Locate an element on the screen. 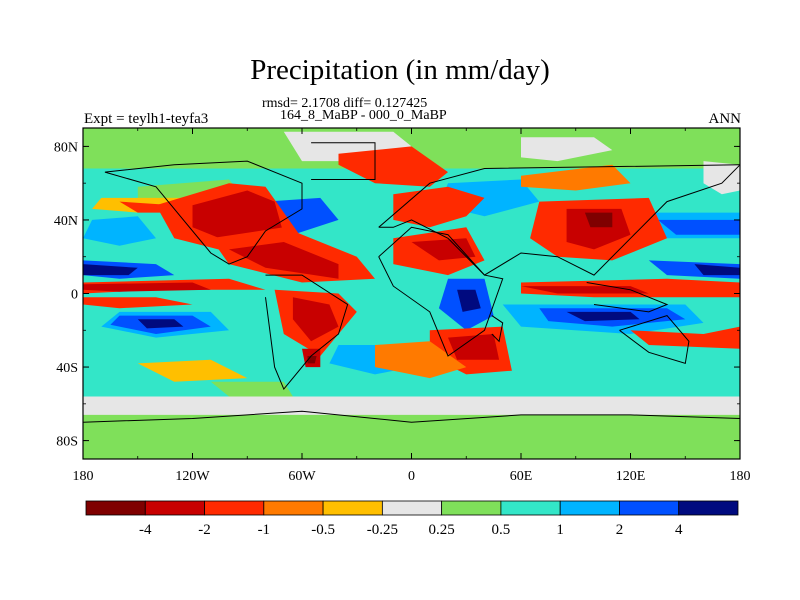 Image resolution: width=800 pixels, height=600 pixels. lat-tick-label: 0 is located at coordinates (74, 295).